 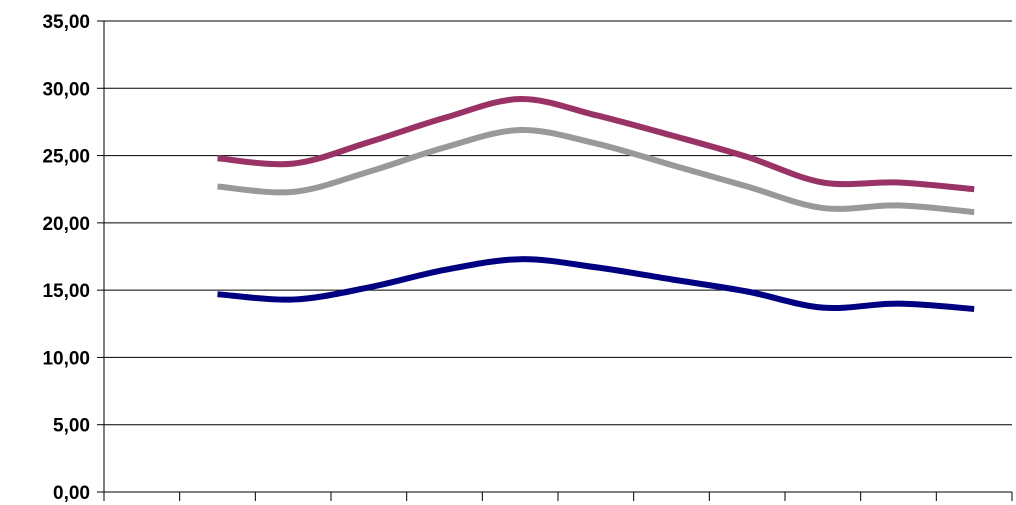 What do you see at coordinates (66, 89) in the screenshot?
I see `y-tick-label-6: 30,00` at bounding box center [66, 89].